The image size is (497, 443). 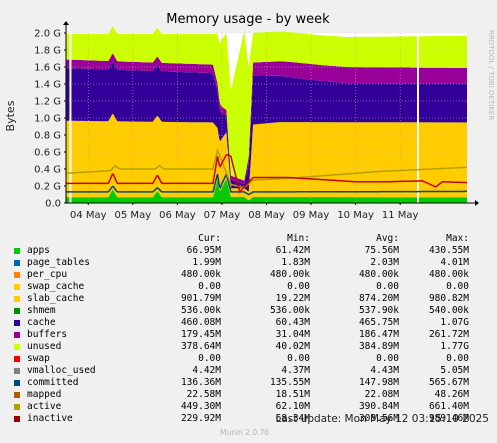 I want to click on legend-max: 989.46M, so click(x=448, y=418).